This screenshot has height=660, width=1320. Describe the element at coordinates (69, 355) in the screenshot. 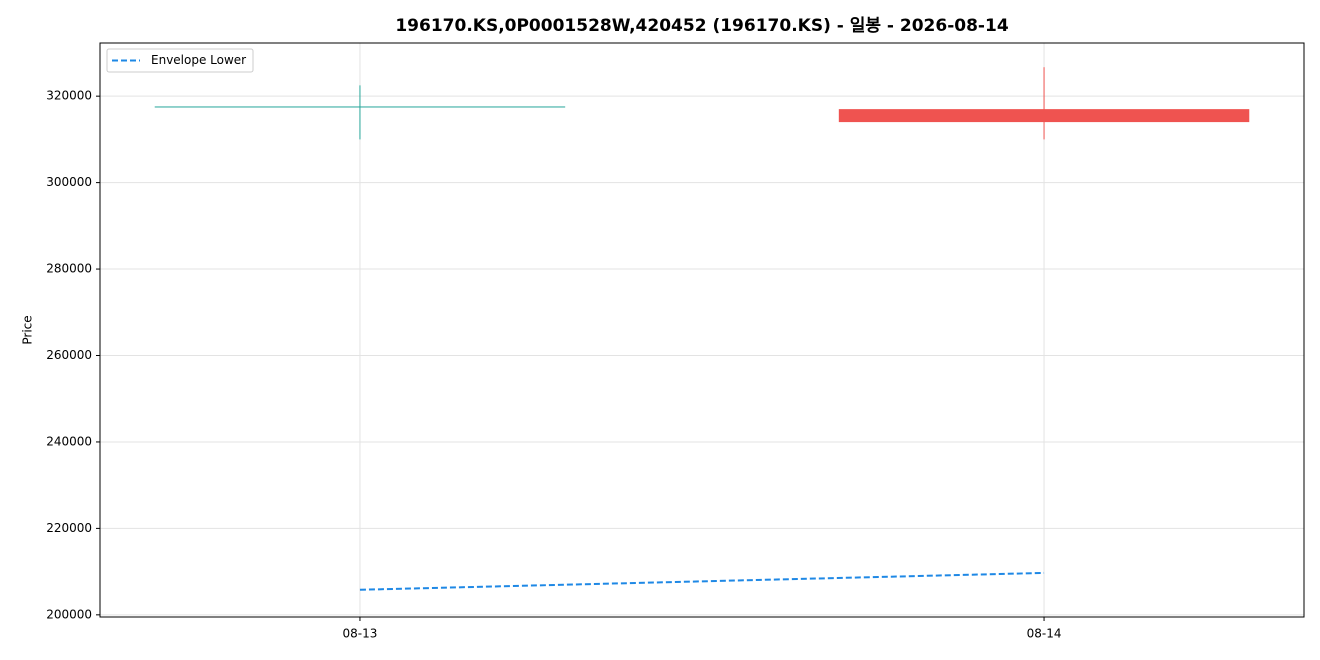

I see `y-tick-label: 260000` at that location.